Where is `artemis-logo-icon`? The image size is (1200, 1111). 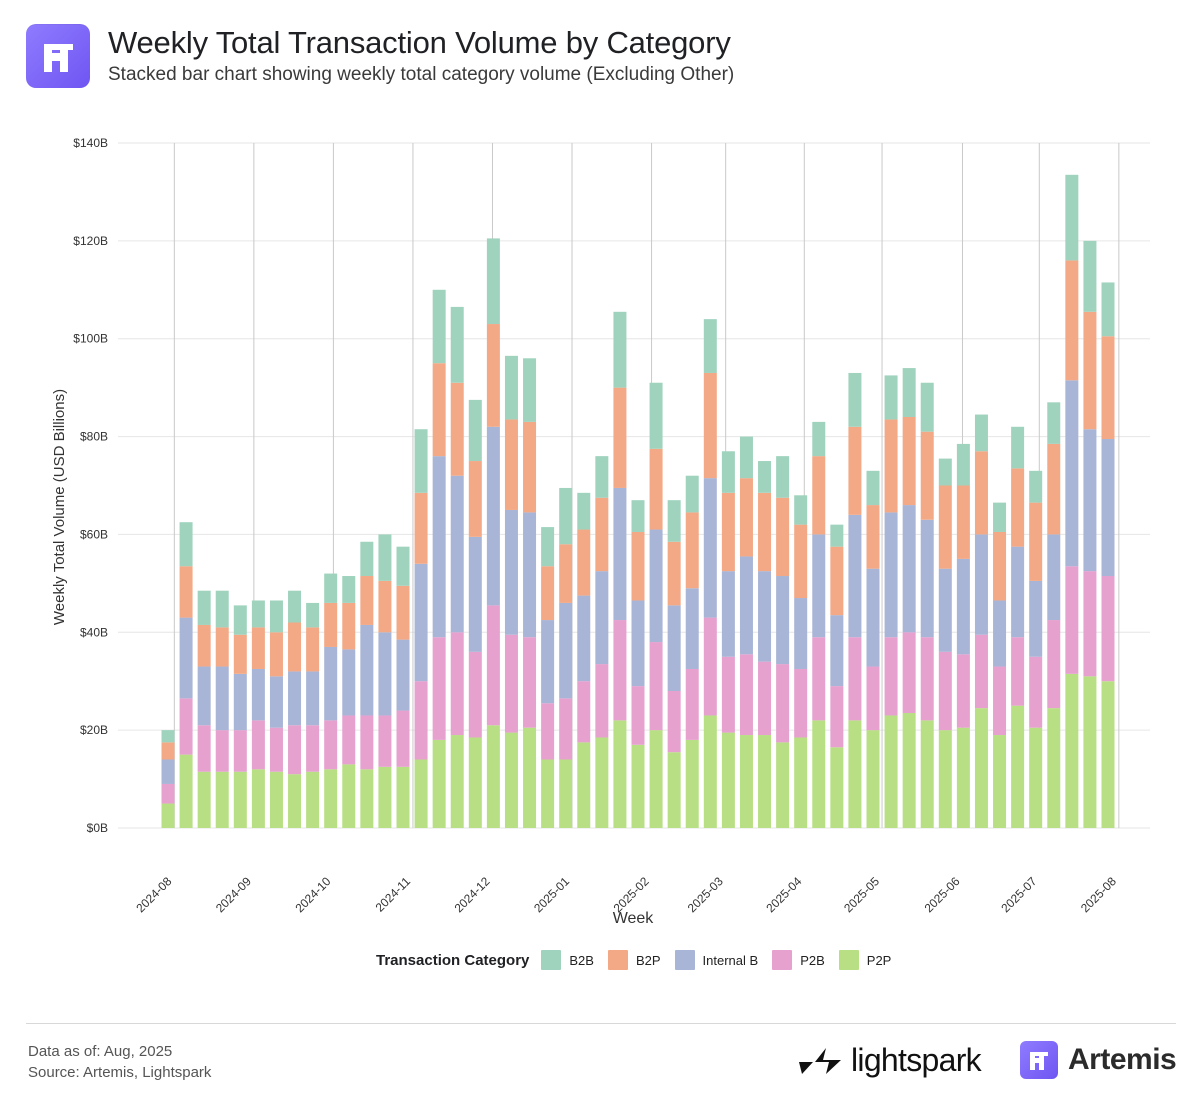
artemis-logo-icon is located at coordinates (58, 56).